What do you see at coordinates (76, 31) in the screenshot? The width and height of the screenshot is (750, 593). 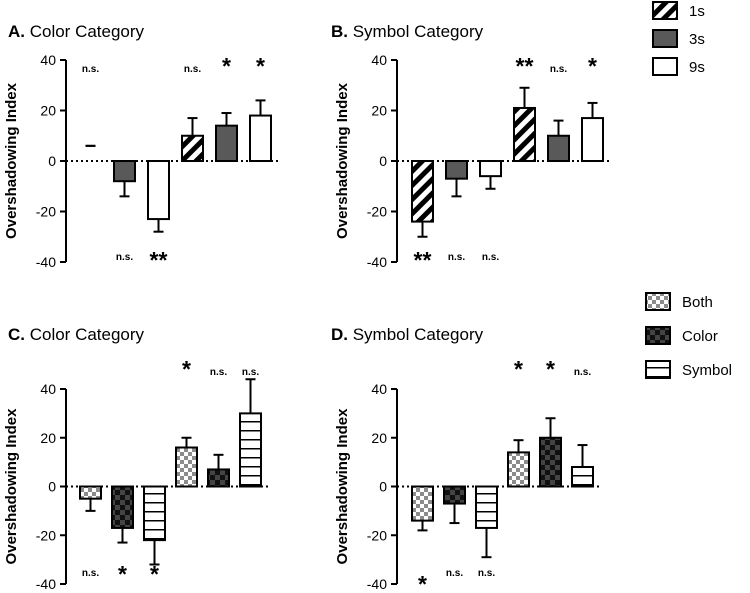 I see `panel-title: A. Color Category` at bounding box center [76, 31].